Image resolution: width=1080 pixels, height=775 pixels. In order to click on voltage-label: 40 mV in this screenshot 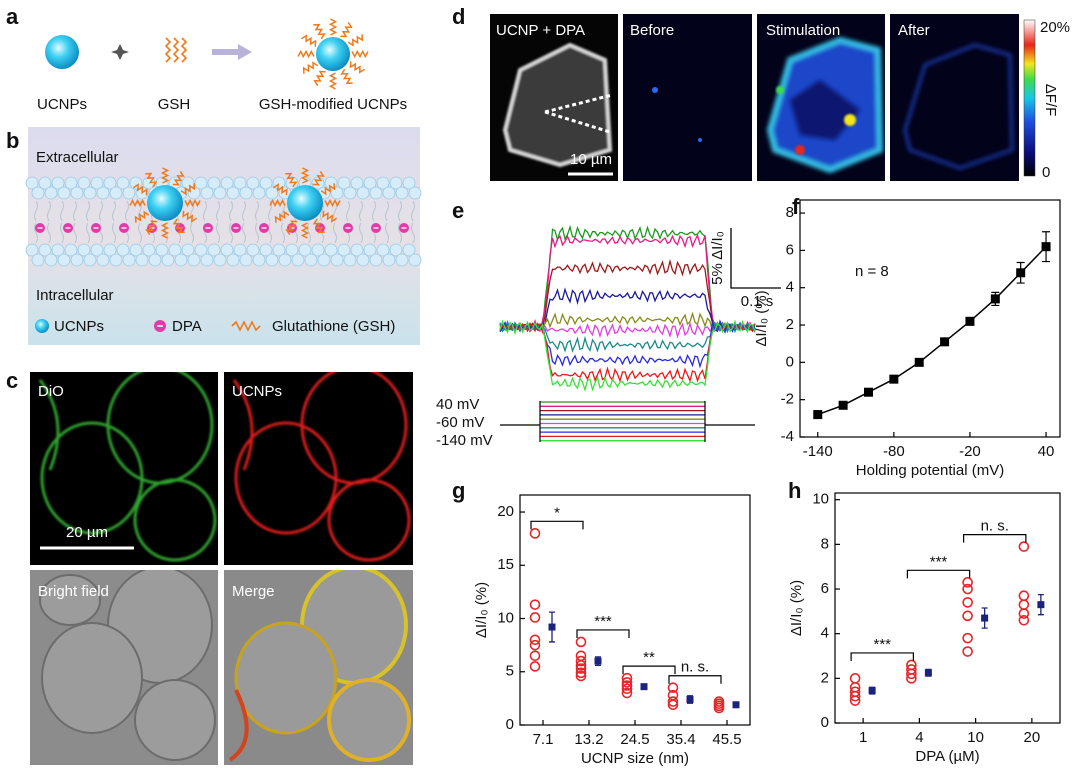, I will do `click(457, 404)`.